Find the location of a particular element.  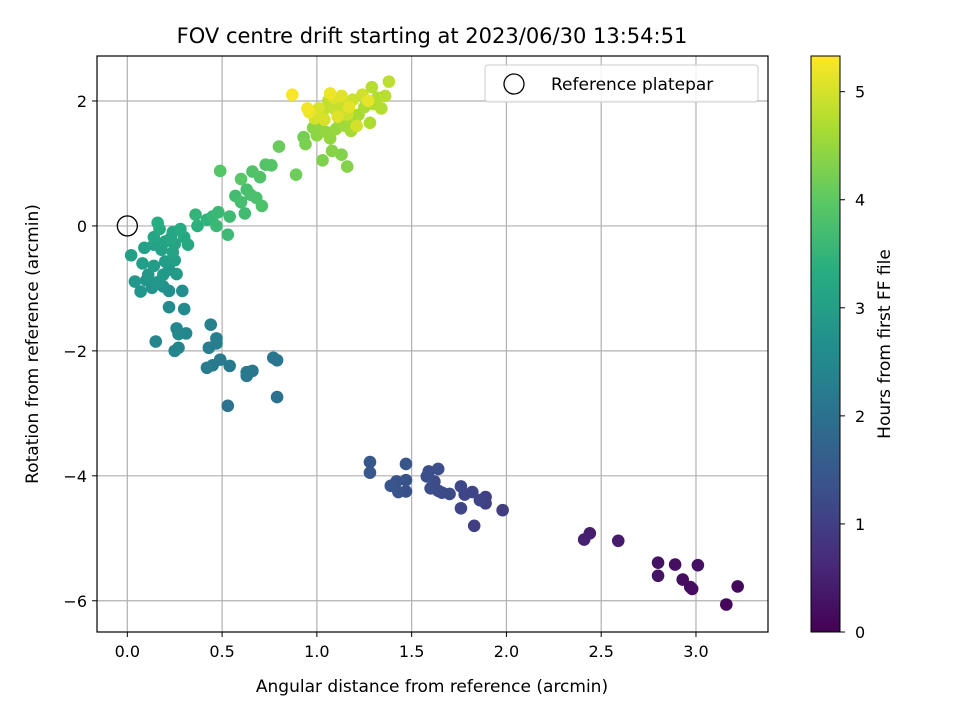

reference-marker is located at coordinates (127, 226).